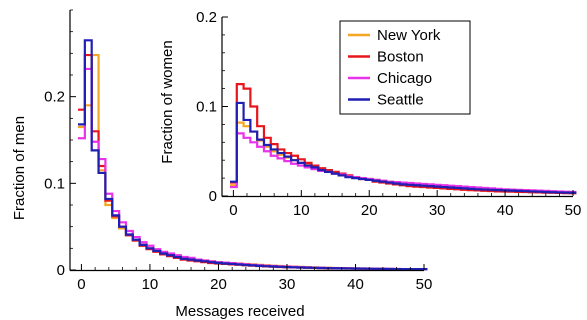  What do you see at coordinates (54, 183) in the screenshot?
I see `main-y-tick-label: 0.1` at bounding box center [54, 183].